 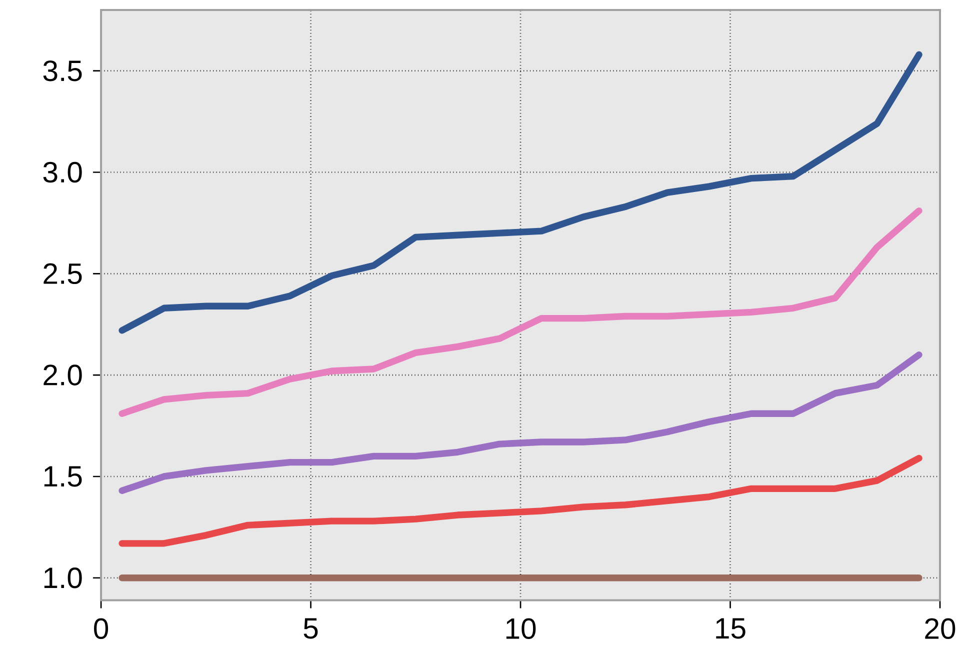 I want to click on y-tick-label: 1.0, so click(x=63, y=577).